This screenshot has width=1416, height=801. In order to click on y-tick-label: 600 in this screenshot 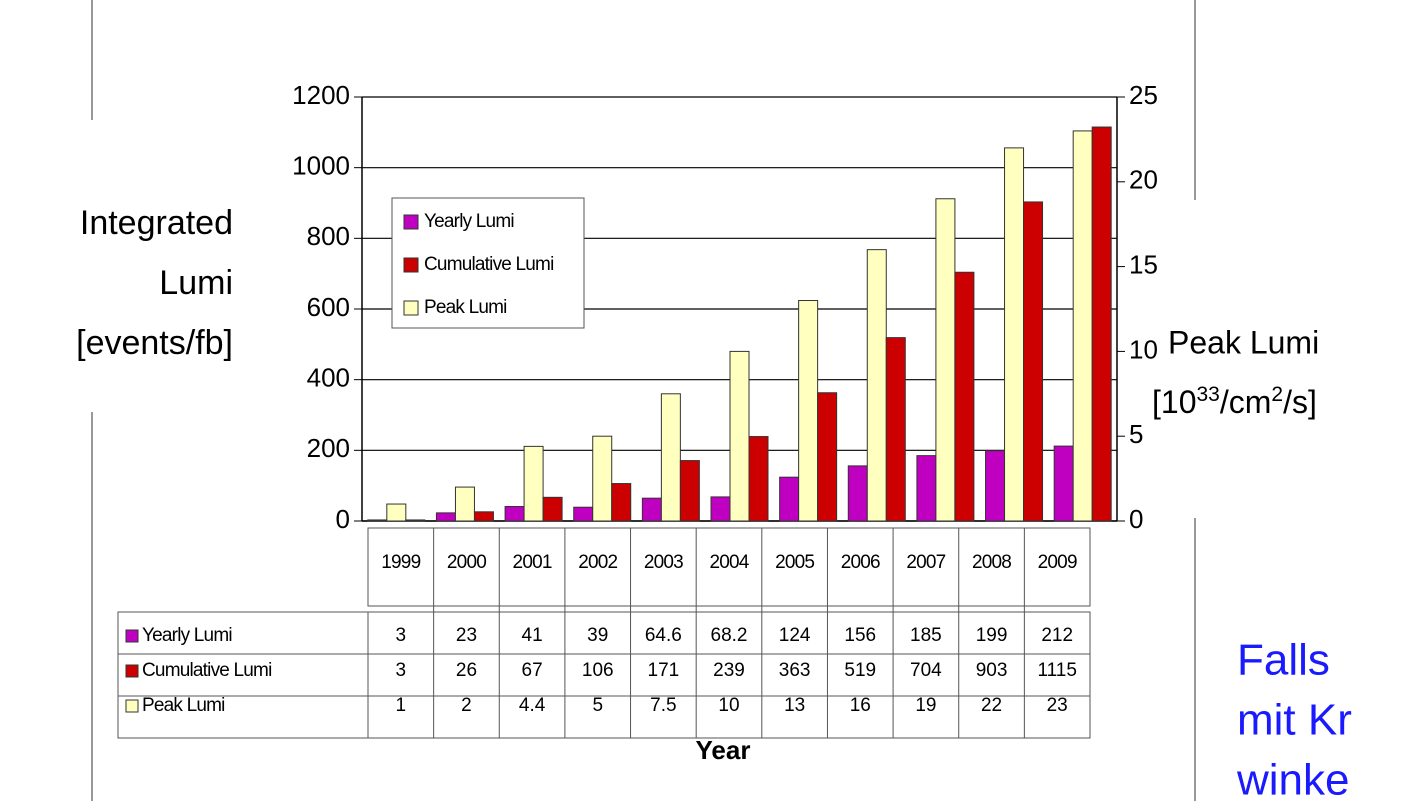, I will do `click(328, 307)`.